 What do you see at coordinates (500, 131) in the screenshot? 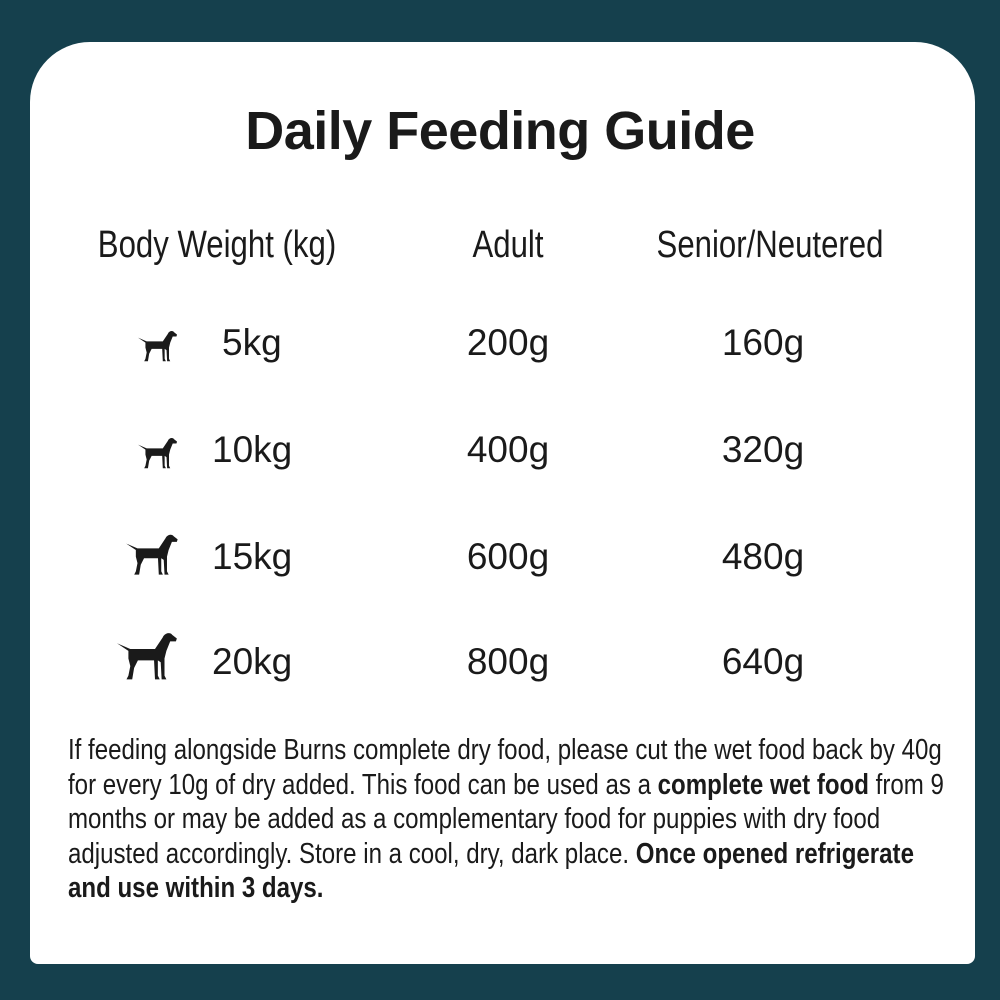
I see `page-title: Daily Feeding Guide` at bounding box center [500, 131].